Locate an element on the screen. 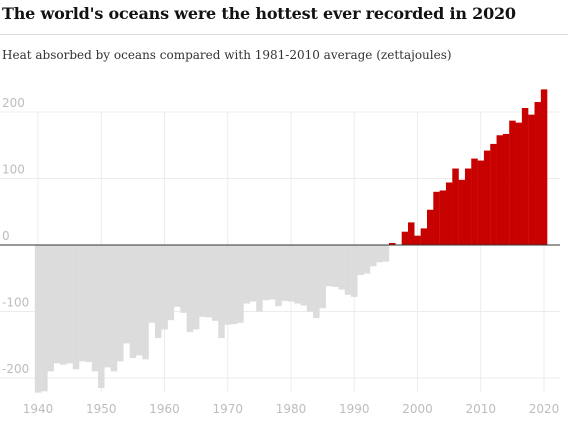 The height and width of the screenshot is (422, 568). x-tick-label: 2010 is located at coordinates (480, 409).